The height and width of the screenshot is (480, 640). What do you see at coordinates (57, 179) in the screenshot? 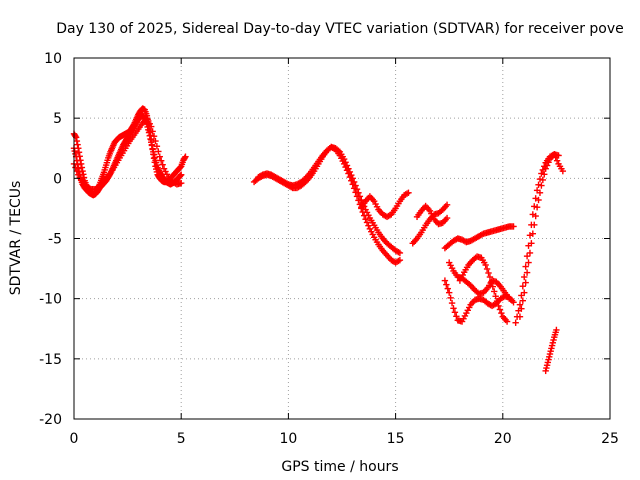
I see `y-tick-label: 0` at bounding box center [57, 179].